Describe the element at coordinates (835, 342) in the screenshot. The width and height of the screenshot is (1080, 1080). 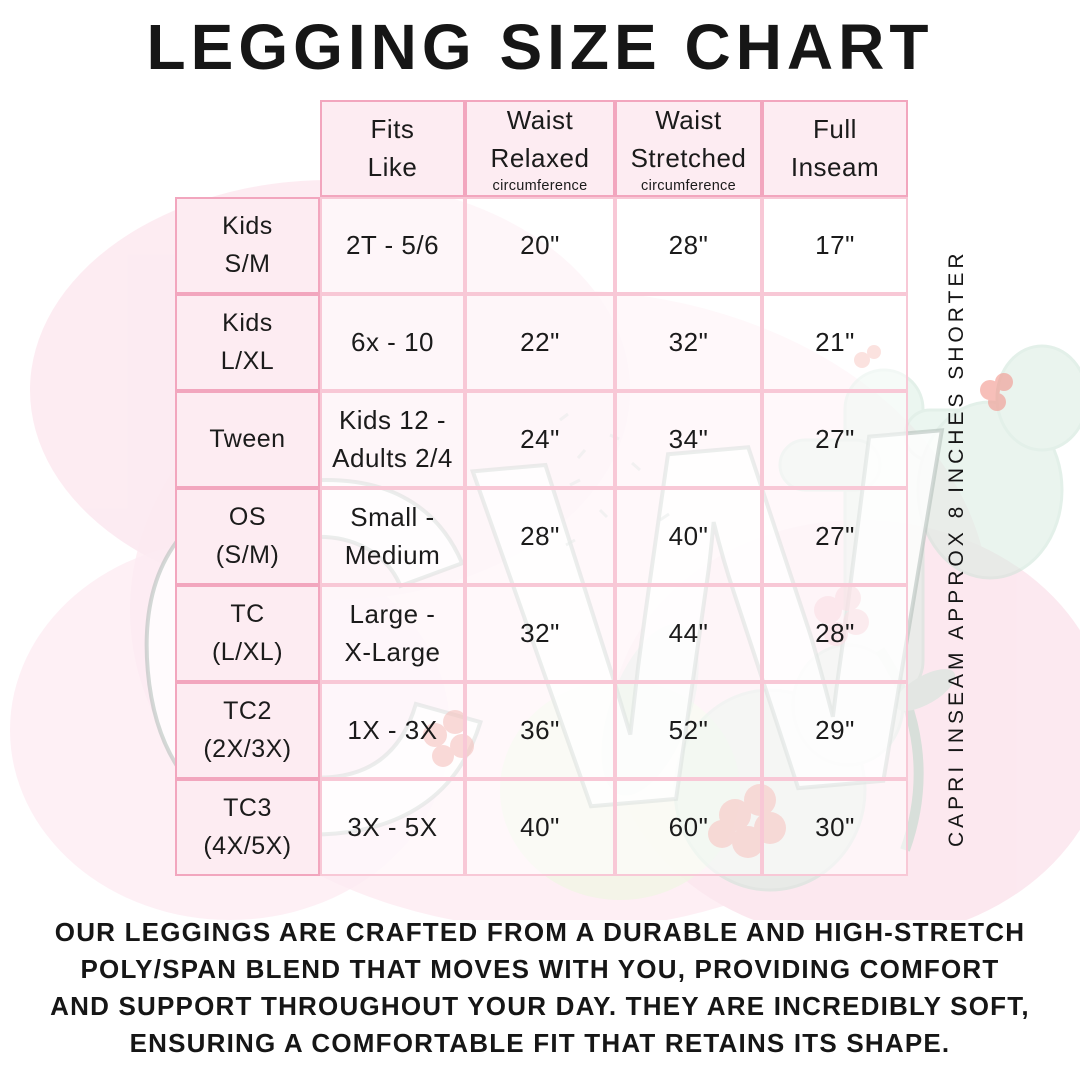
I see `table-cell: 21"` at that location.